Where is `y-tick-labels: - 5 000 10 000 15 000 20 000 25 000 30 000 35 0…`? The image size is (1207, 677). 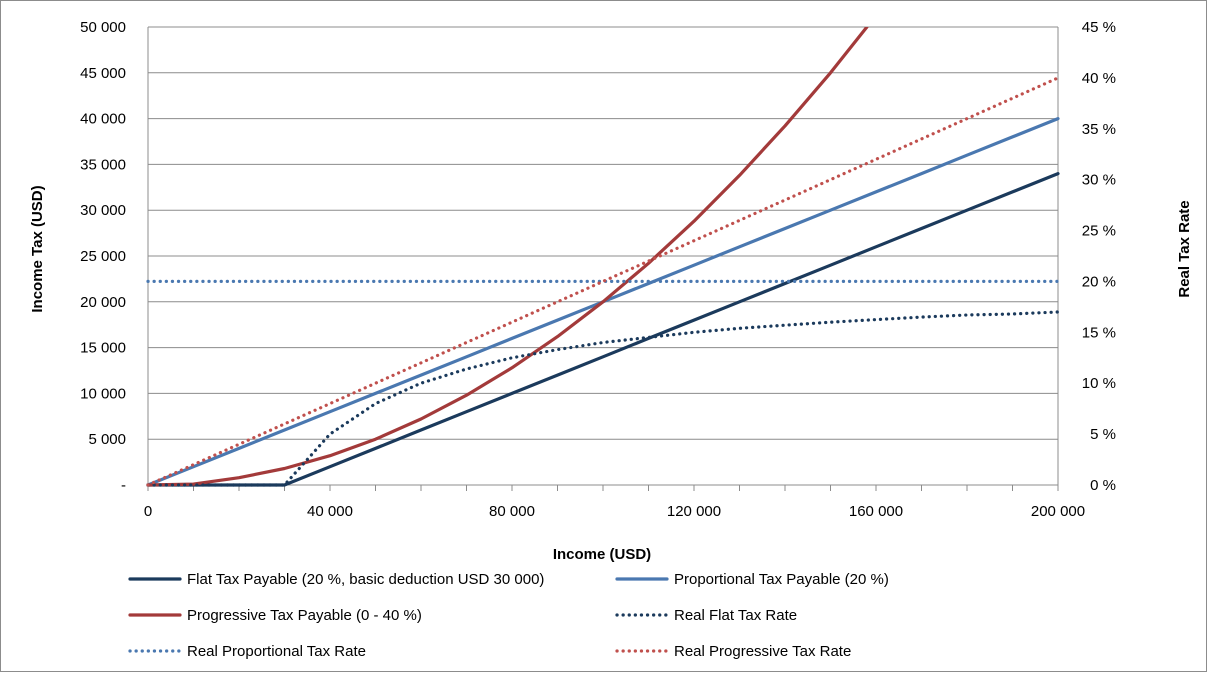 y-tick-labels: - 5 000 10 000 15 000 20 000 25 000 30 000 35 0… is located at coordinates (103, 256).